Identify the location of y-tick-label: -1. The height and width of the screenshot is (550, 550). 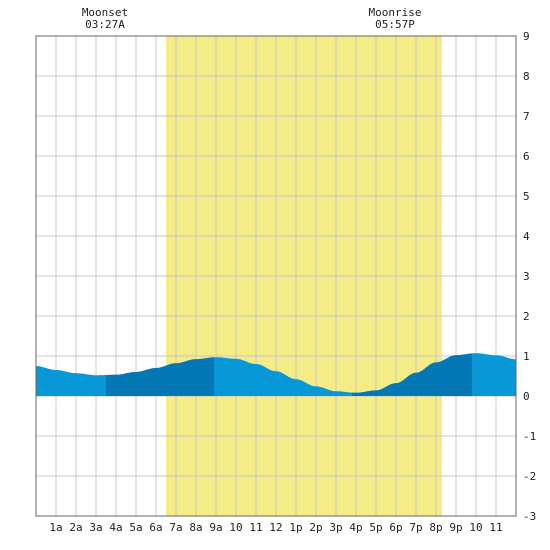
(529, 436).